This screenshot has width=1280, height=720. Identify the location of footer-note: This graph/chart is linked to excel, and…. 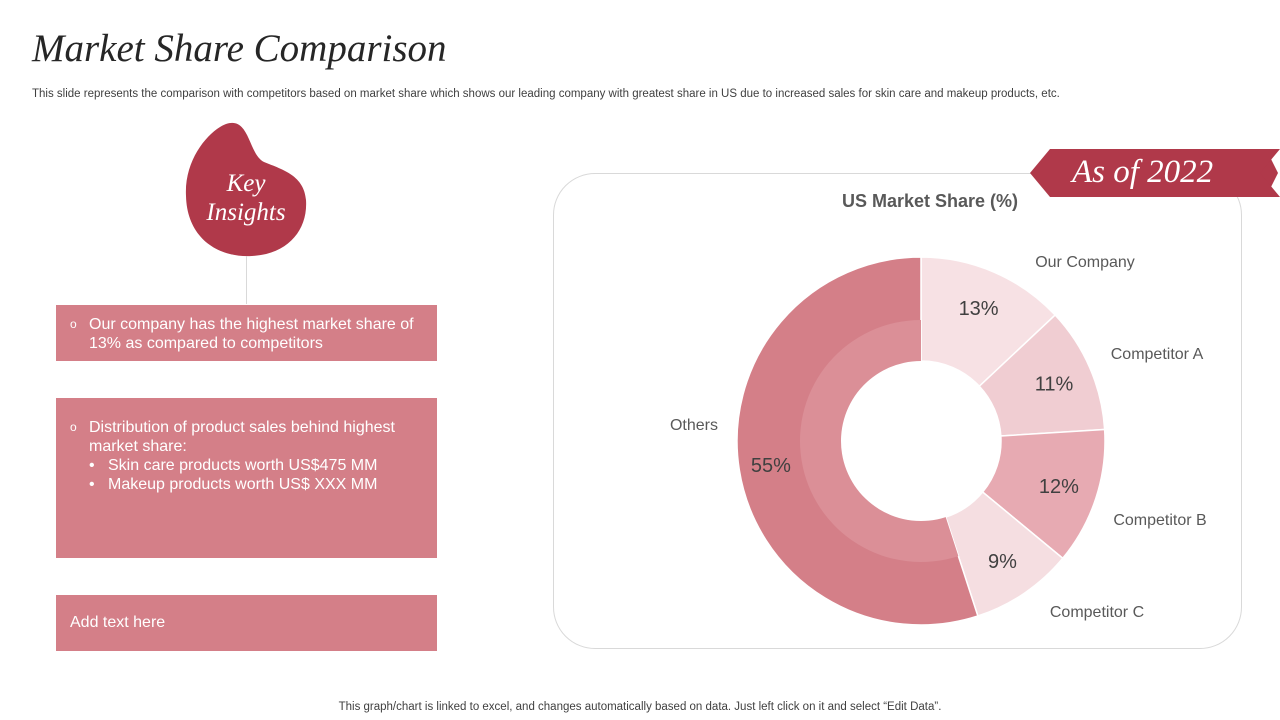
(640, 707).